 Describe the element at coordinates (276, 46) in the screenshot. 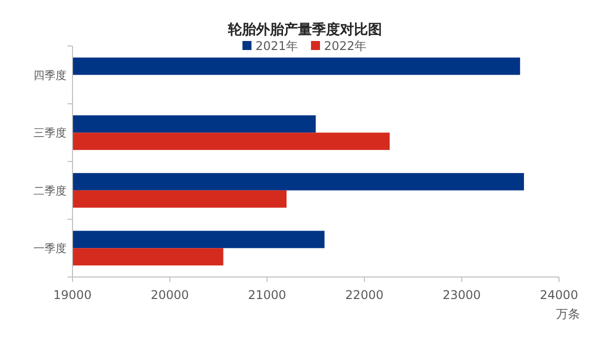

I see `legend-label: 2021年` at that location.